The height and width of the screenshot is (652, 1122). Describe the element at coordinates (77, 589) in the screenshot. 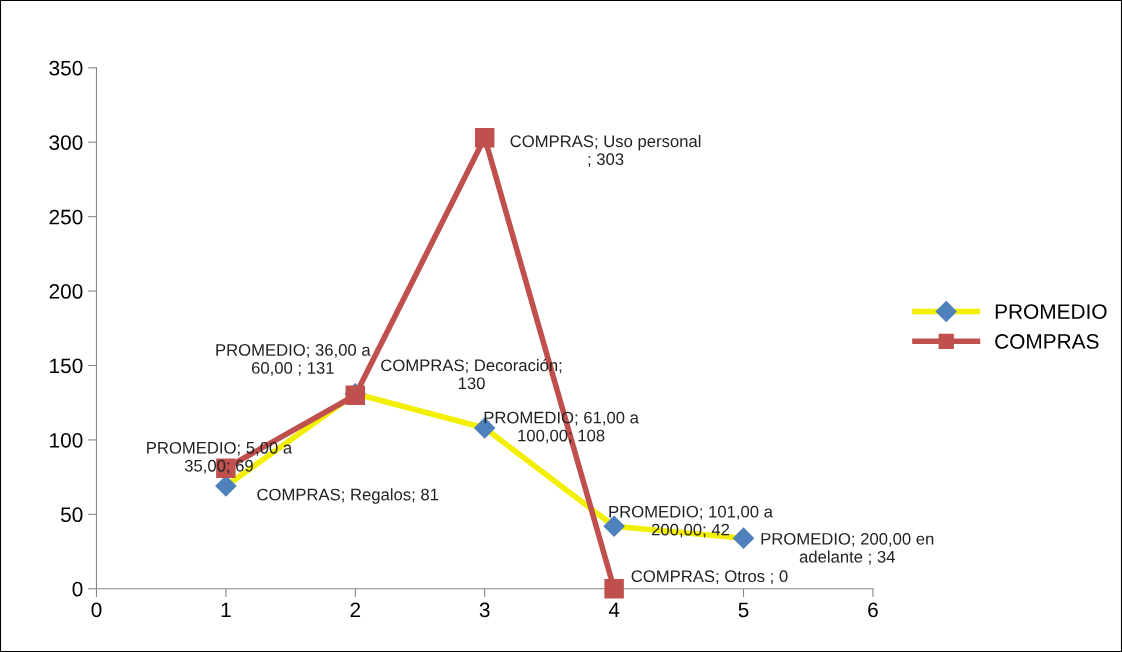

I see `y-tick-label: 0` at that location.